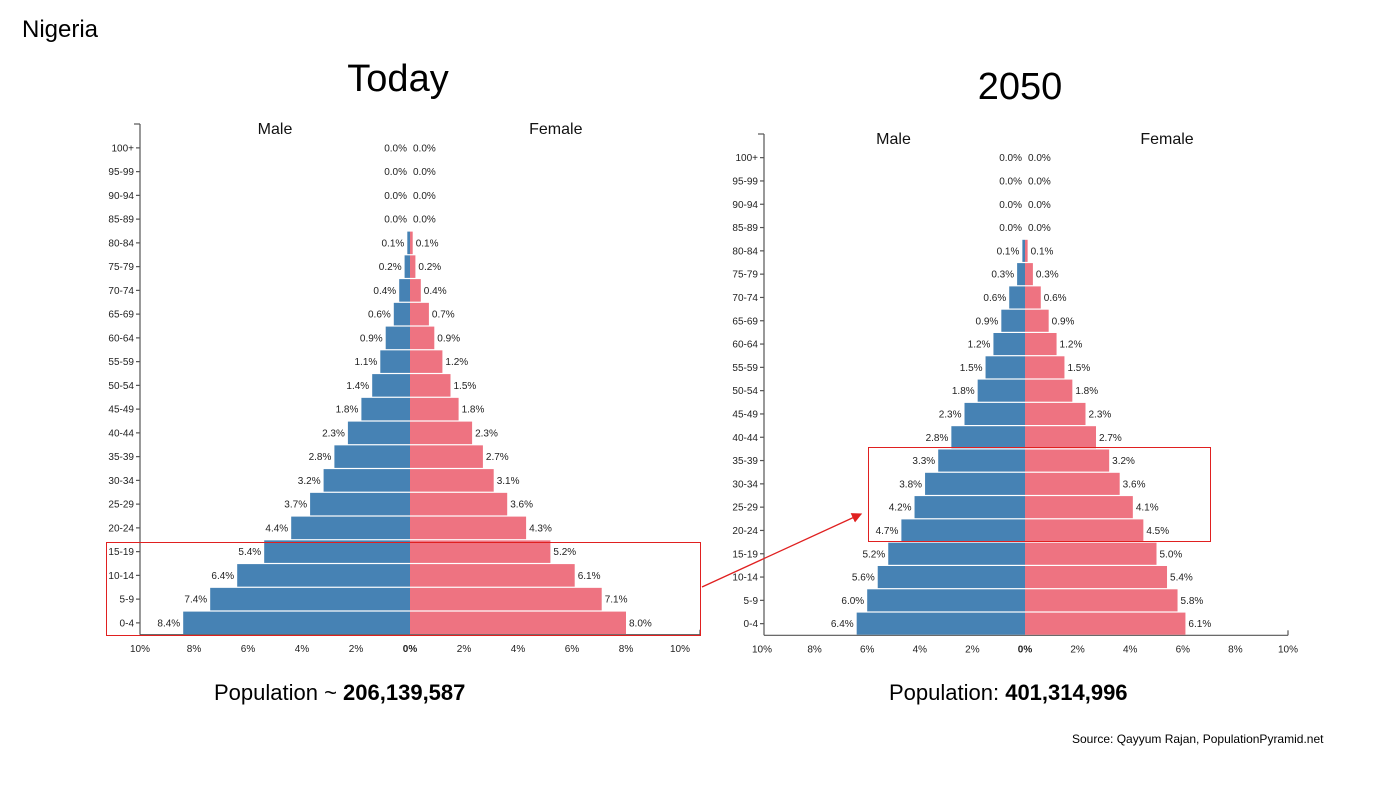  What do you see at coordinates (751, 601) in the screenshot?
I see `age-tick-label: 5-9` at bounding box center [751, 601].